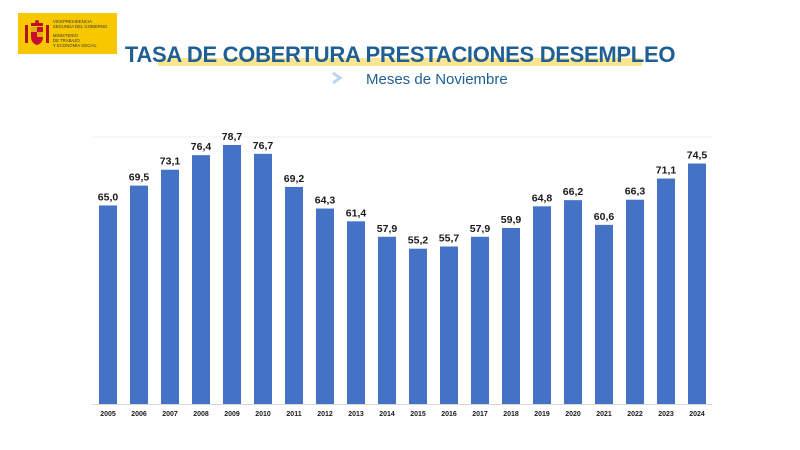 This screenshot has width=800, height=450. What do you see at coordinates (325, 306) in the screenshot?
I see `bar-2012` at bounding box center [325, 306].